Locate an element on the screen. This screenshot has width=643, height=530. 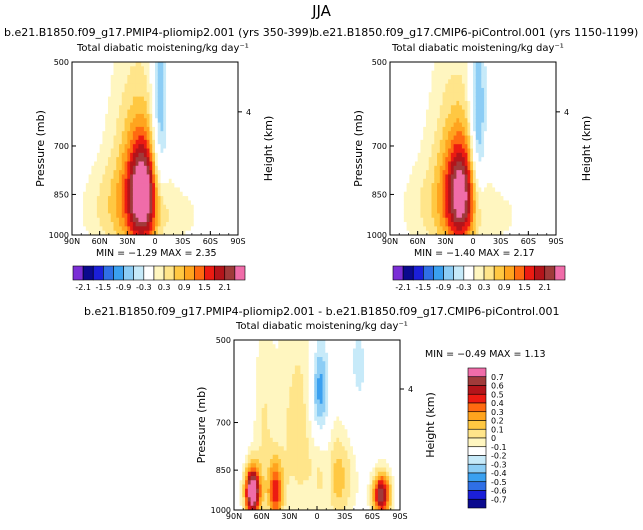
colorbar-swatch is located at coordinates (560, 273).